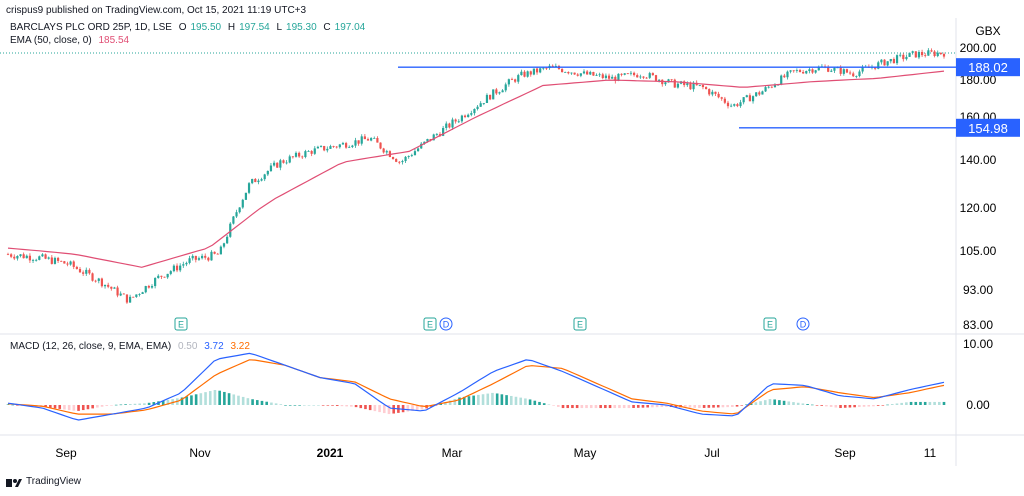 This screenshot has width=1024, height=496. I want to click on high-value: 197.54, so click(254, 27).